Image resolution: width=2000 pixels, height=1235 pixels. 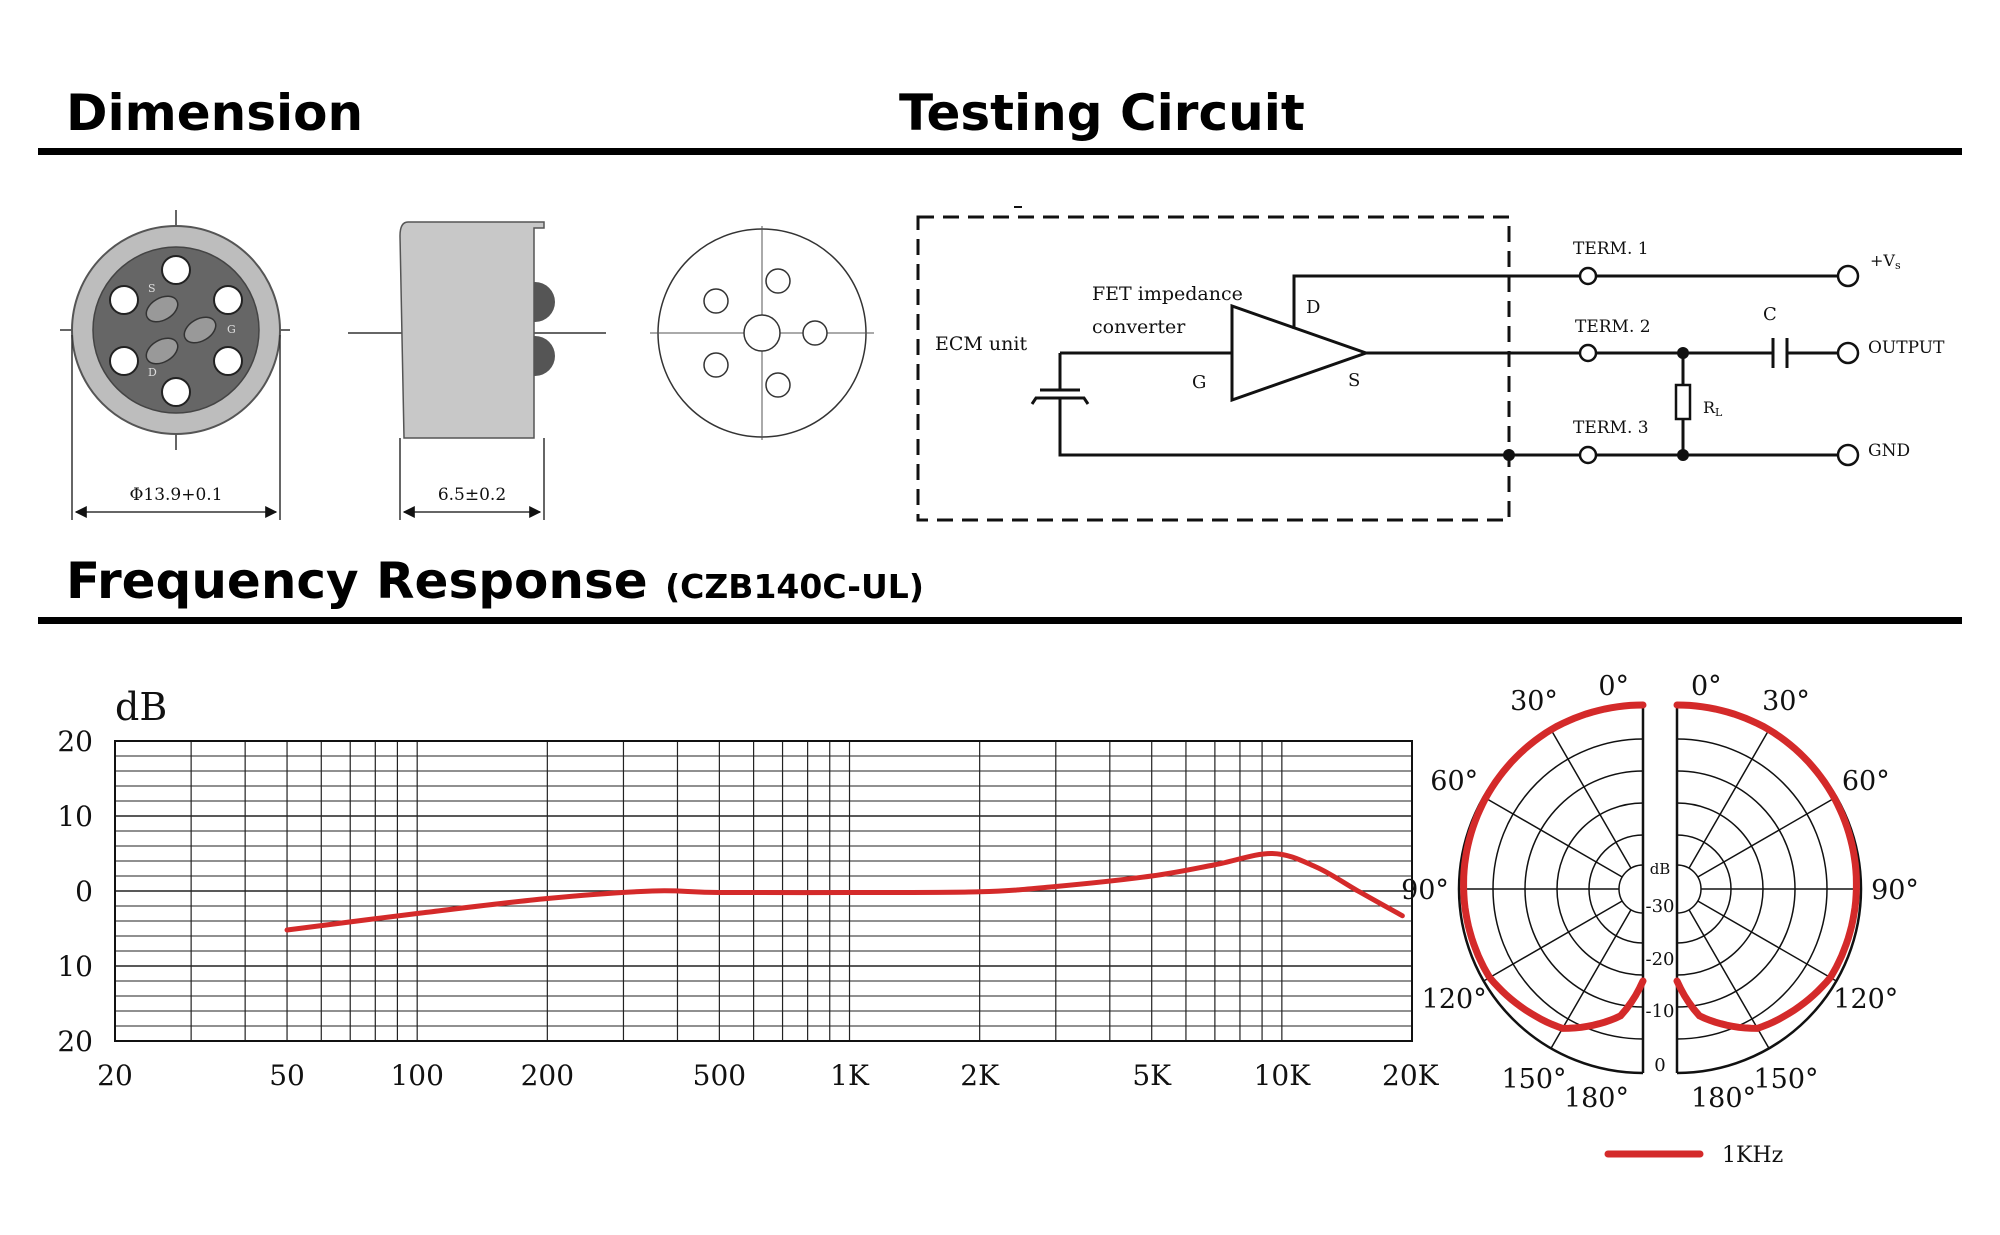 I want to click on pin-g-label: G, so click(x=1199, y=382).